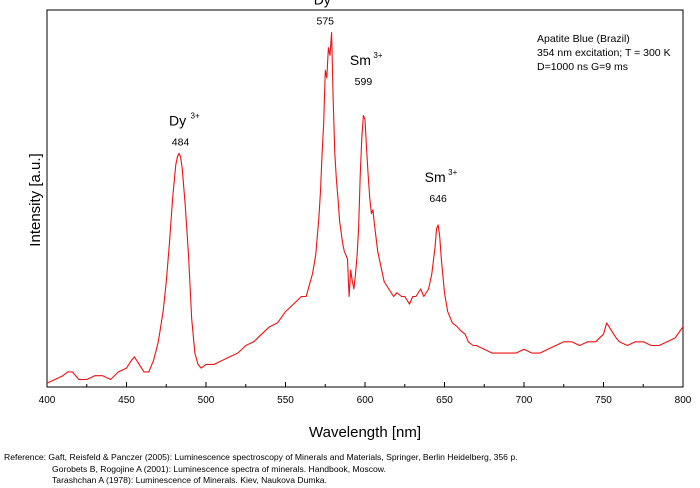 The image size is (700, 488). What do you see at coordinates (524, 400) in the screenshot?
I see `x-tick-label: 700` at bounding box center [524, 400].